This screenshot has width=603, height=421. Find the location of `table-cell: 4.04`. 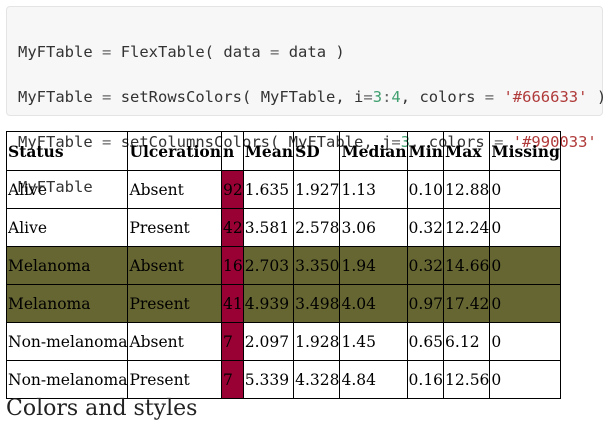

table-cell: 4.04 is located at coordinates (373, 303).